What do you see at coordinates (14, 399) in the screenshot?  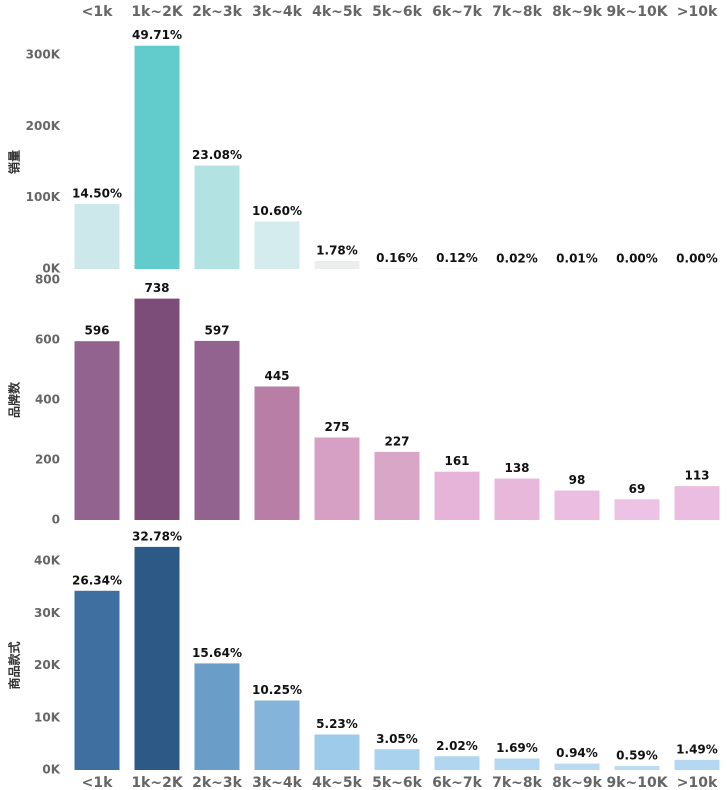 I see `y-axis-title: 品牌数` at bounding box center [14, 399].